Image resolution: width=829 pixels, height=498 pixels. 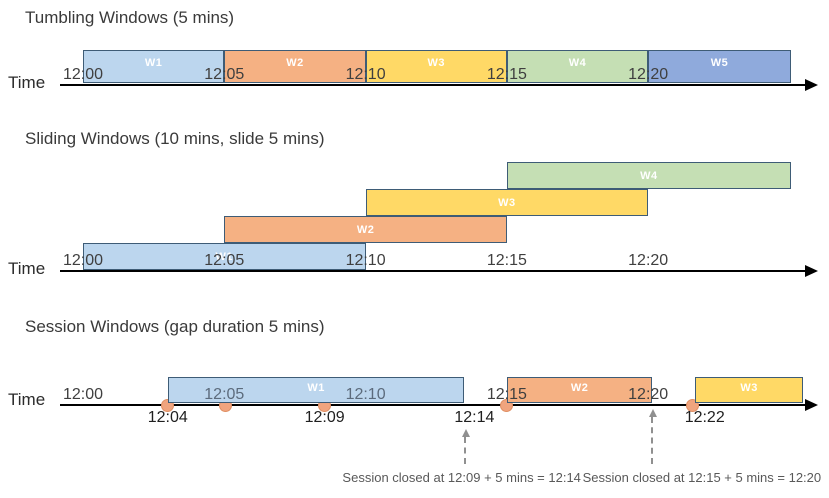 What do you see at coordinates (648, 260) in the screenshot?
I see `sliding-tick-1220: 12:20` at bounding box center [648, 260].